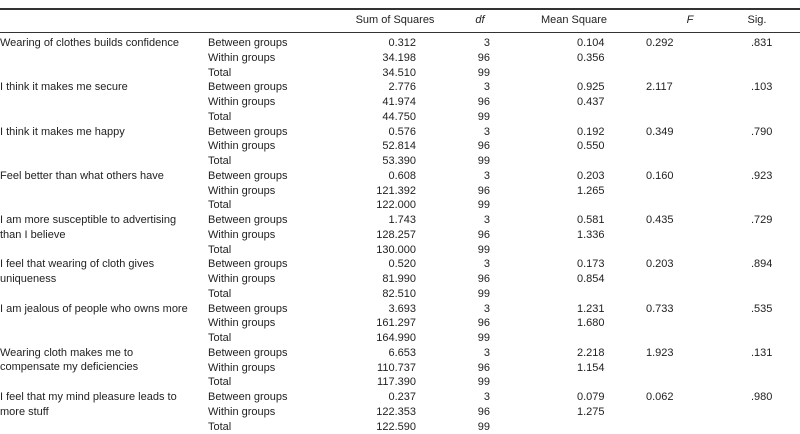 This screenshot has height=434, width=800. I want to click on mean-square-cell: 0.203, so click(591, 175).